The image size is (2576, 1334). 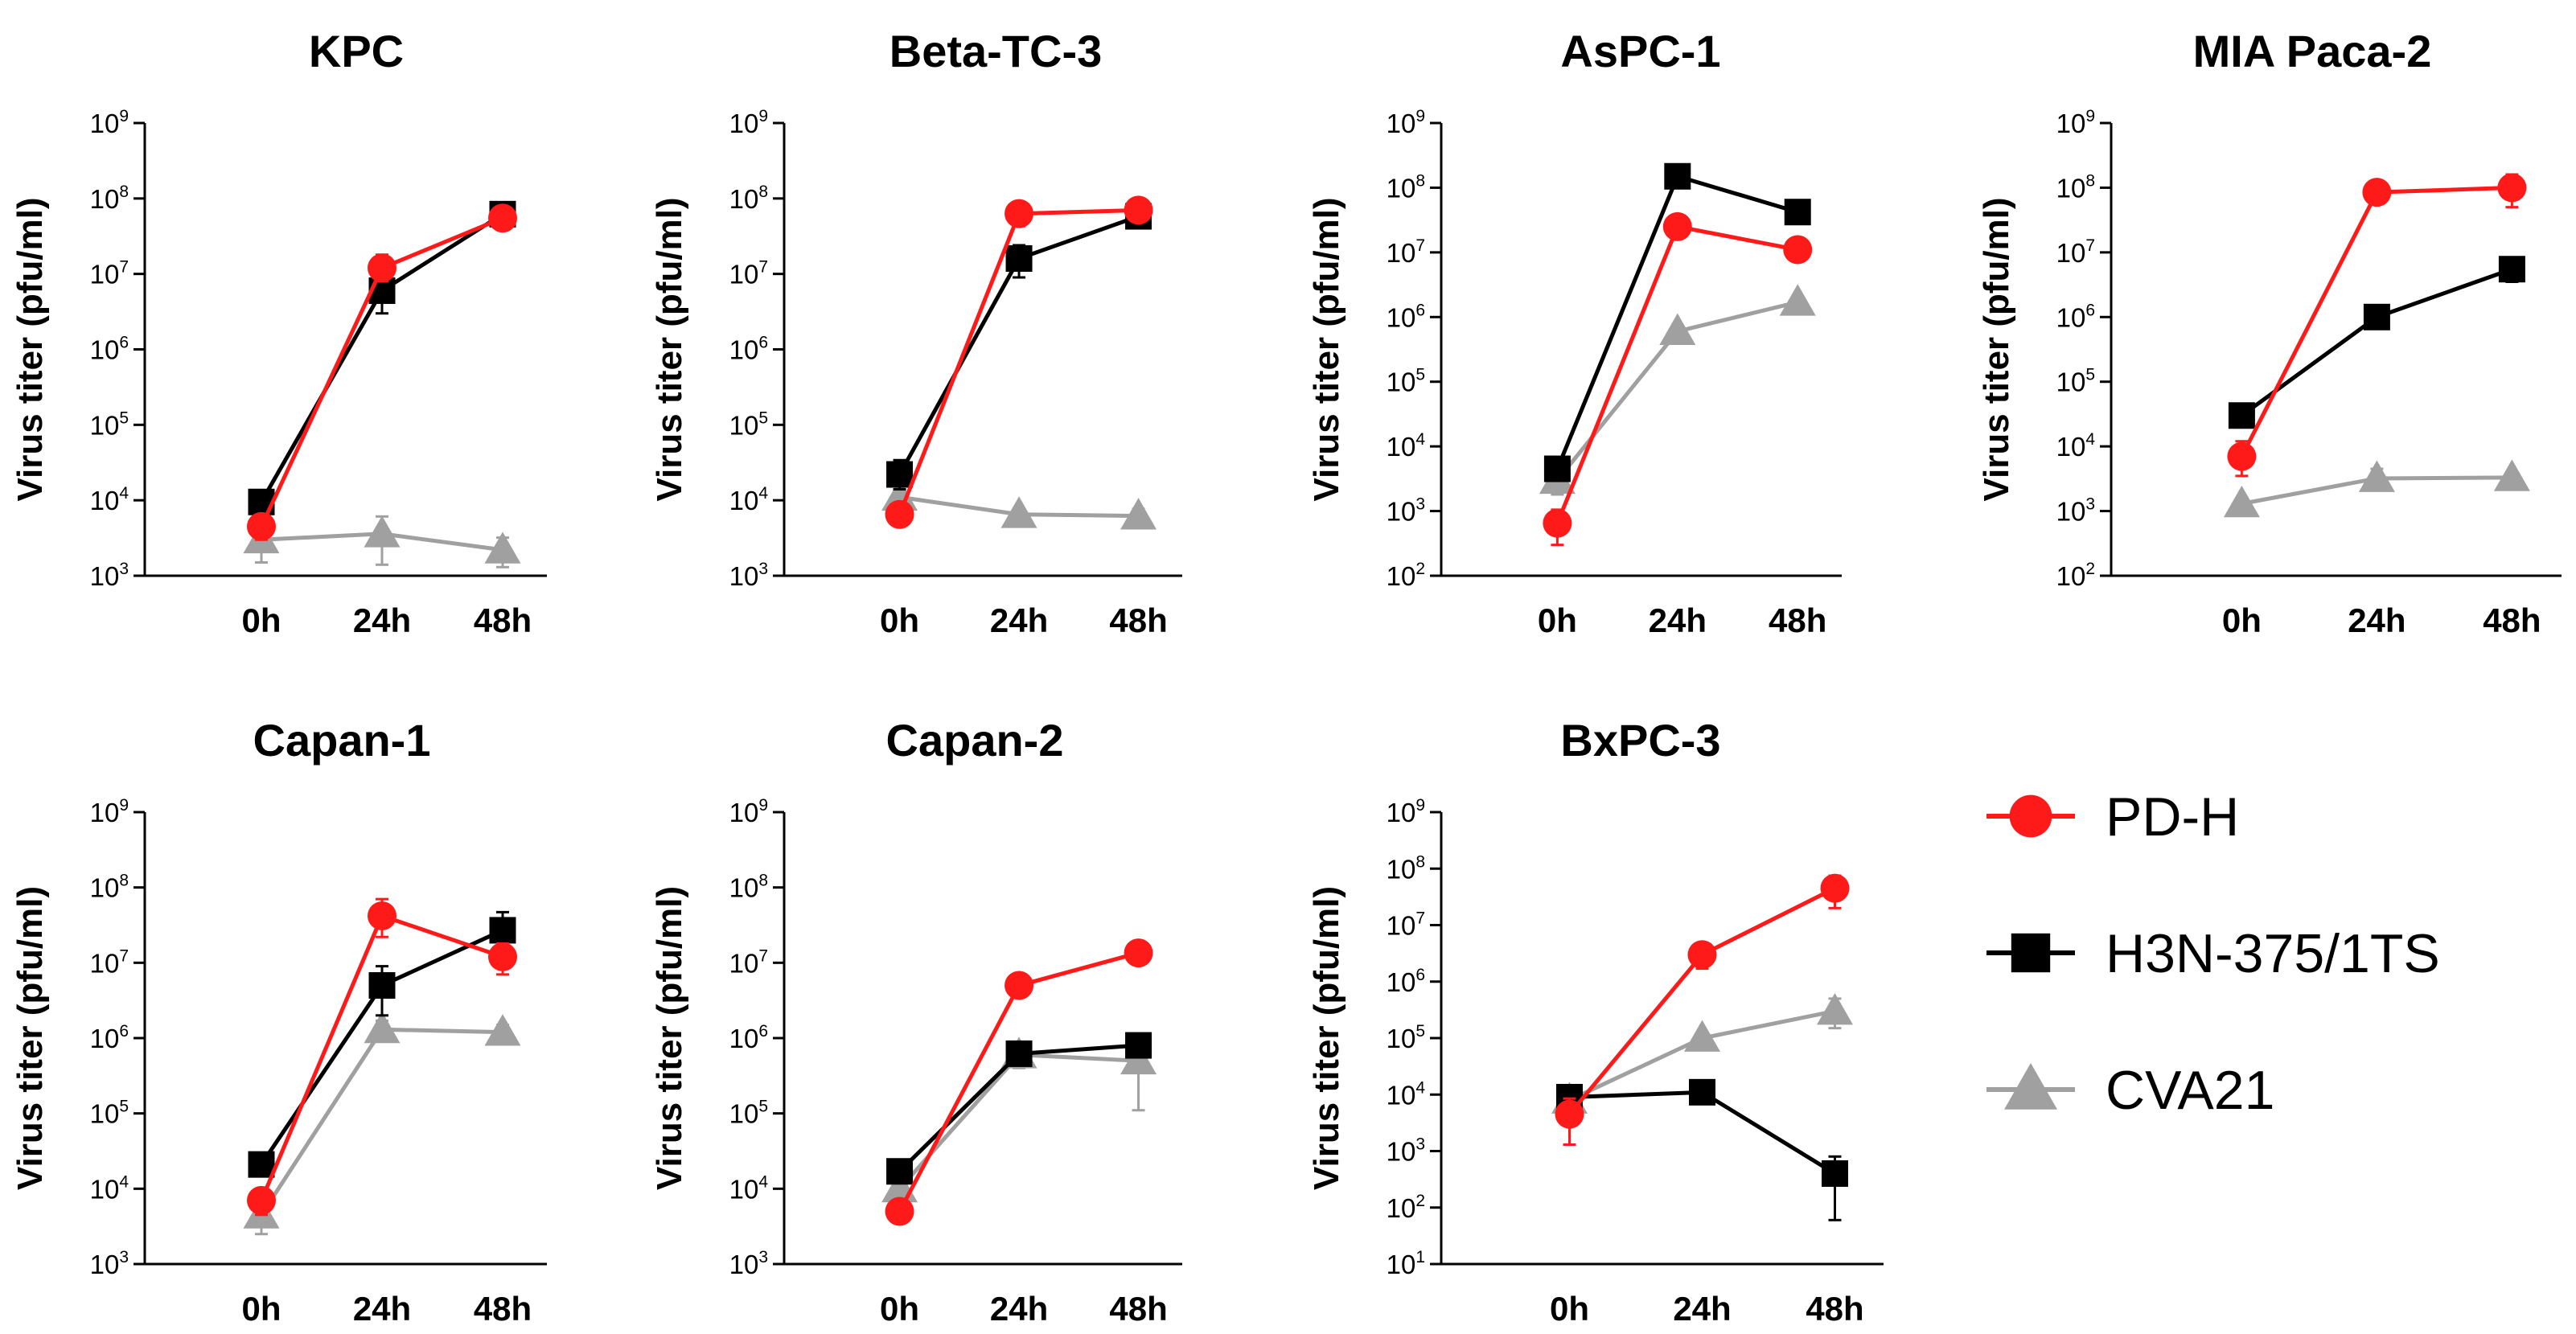 What do you see at coordinates (356, 51) in the screenshot?
I see `chart-title: KPC` at bounding box center [356, 51].